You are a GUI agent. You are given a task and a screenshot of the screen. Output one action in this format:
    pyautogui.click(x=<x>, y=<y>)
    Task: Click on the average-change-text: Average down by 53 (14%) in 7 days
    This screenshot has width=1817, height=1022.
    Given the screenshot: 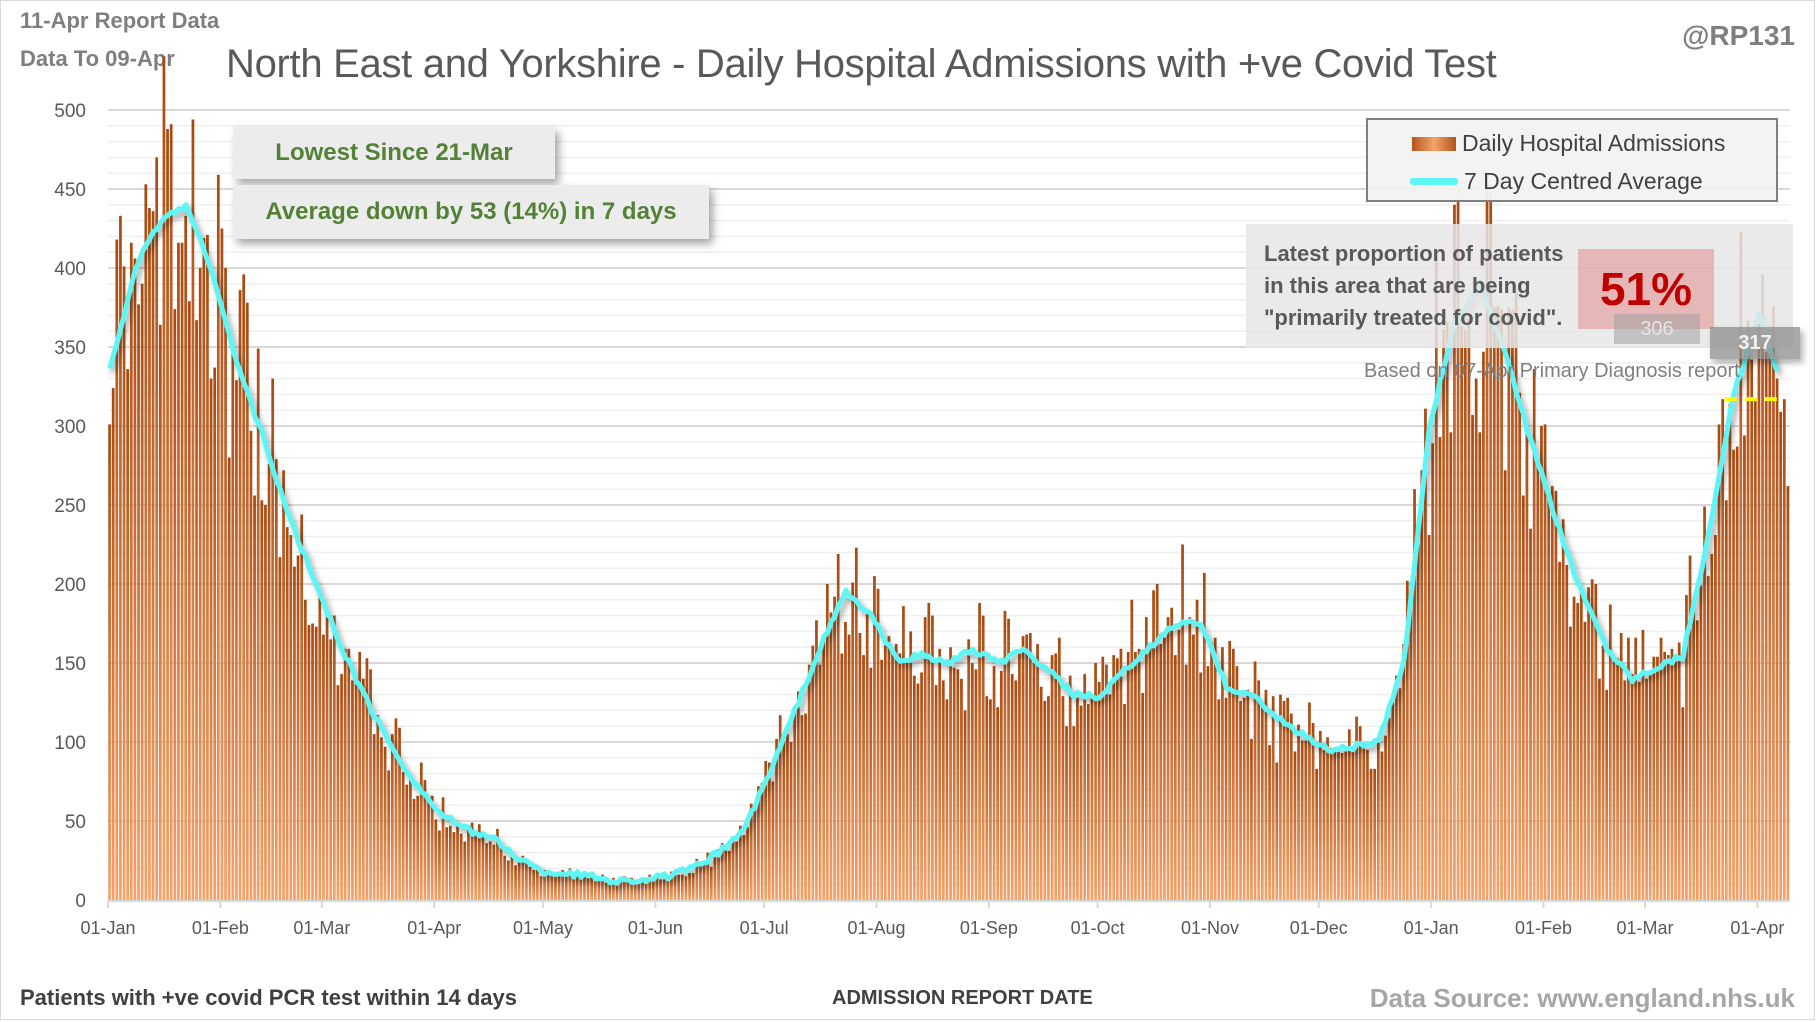 What is the action you would take?
    pyautogui.click(x=471, y=211)
    